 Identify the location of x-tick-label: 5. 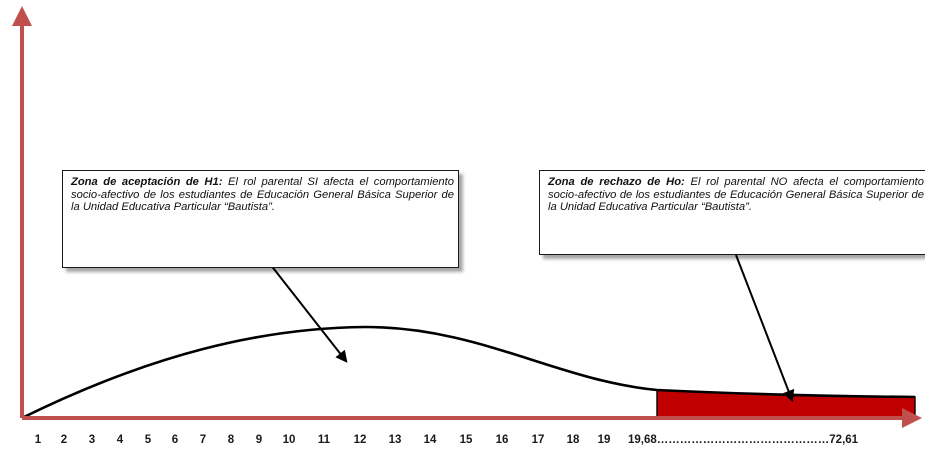
(148, 440).